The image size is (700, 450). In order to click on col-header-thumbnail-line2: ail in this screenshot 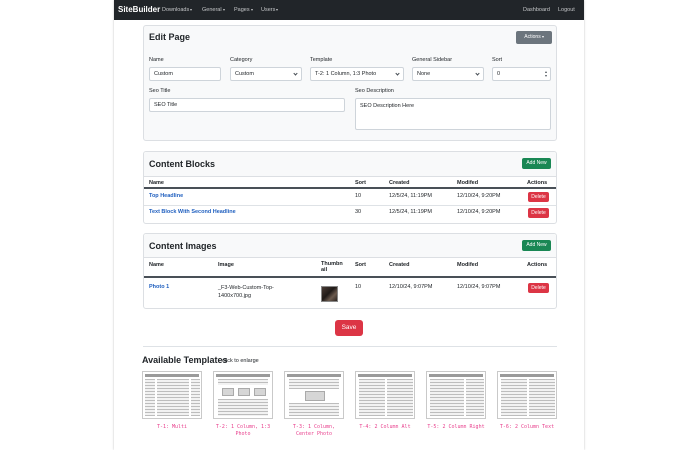, I will do `click(324, 270)`.